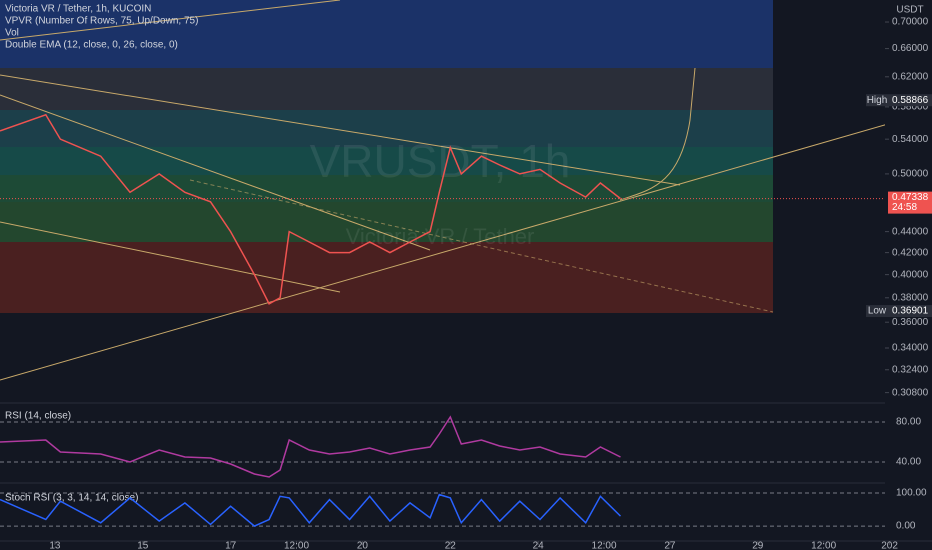 The image size is (932, 550). What do you see at coordinates (906, 526) in the screenshot?
I see `y-tick-label: 0.00` at bounding box center [906, 526].